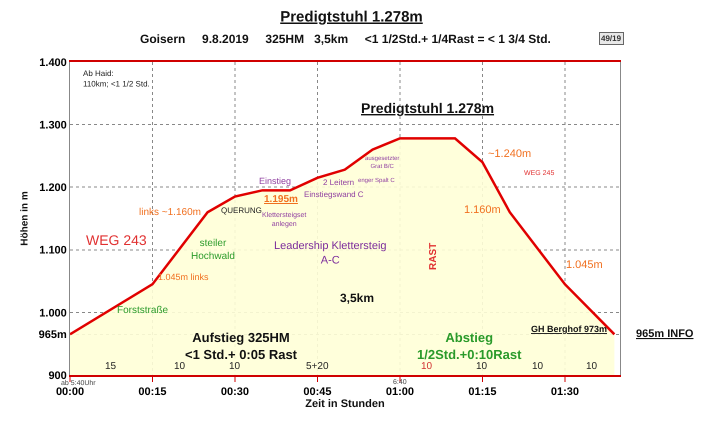  What do you see at coordinates (241, 210) in the screenshot?
I see `annotation: QUERUNG` at bounding box center [241, 210].